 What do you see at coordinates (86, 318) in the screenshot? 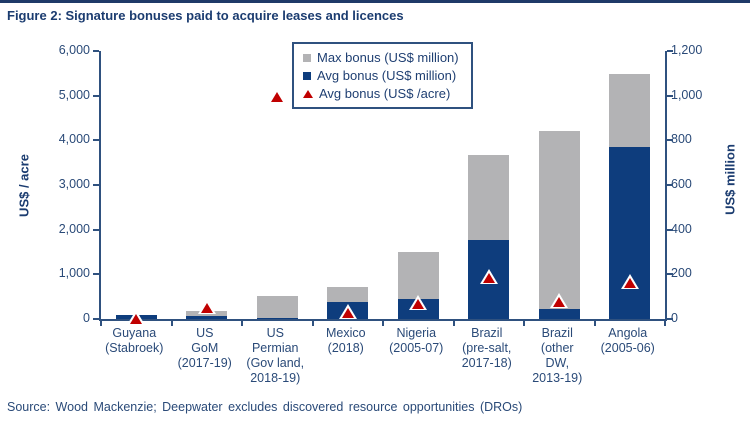
I see `left-axis-tick: 0` at bounding box center [86, 318].